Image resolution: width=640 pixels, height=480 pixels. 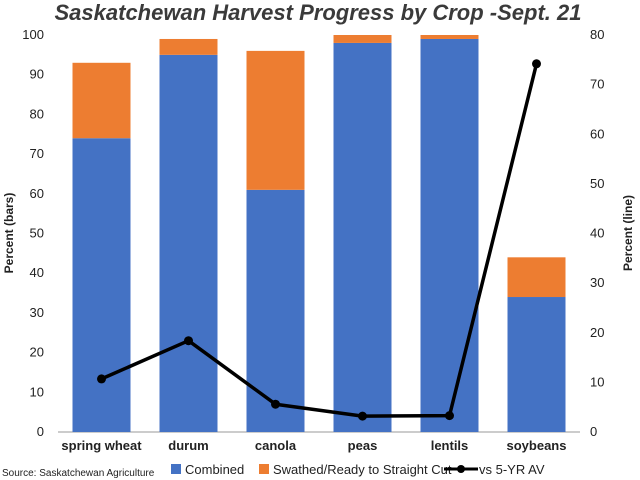 What do you see at coordinates (449, 37) in the screenshot?
I see `bar-swathed-lentils` at bounding box center [449, 37].